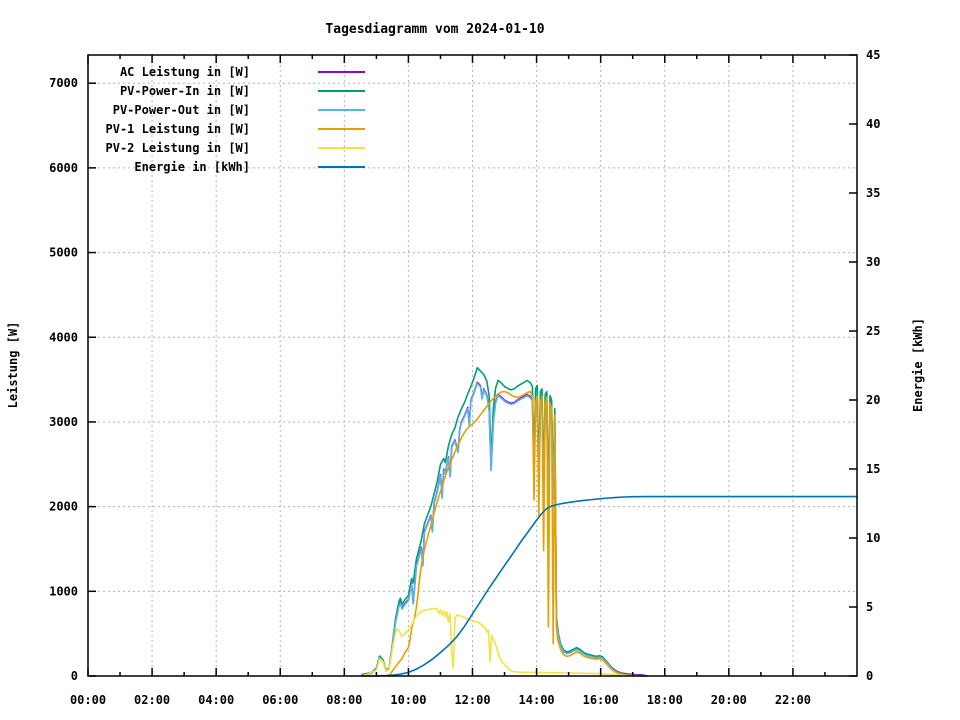 This screenshot has width=960, height=720. I want to click on y-left-tick-label: 7000, so click(63, 83).